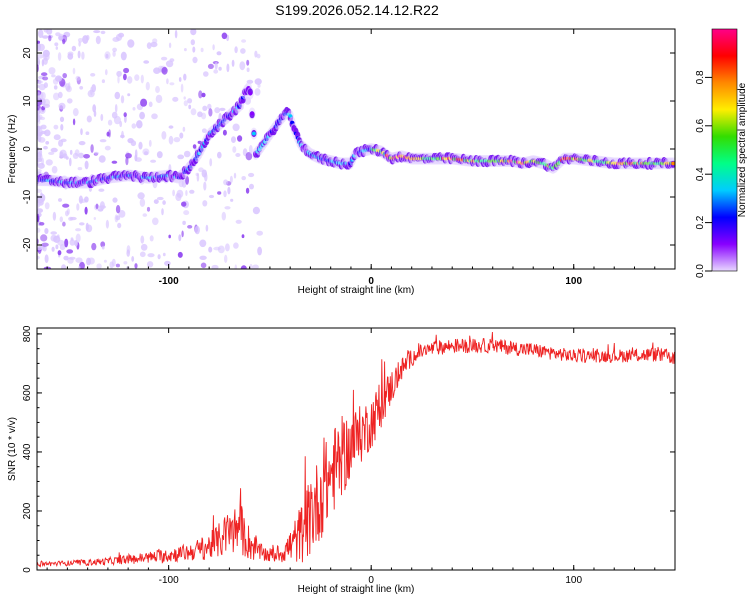 This screenshot has height=600, width=750. I want to click on snr-ytick-label: 200, so click(27, 510).